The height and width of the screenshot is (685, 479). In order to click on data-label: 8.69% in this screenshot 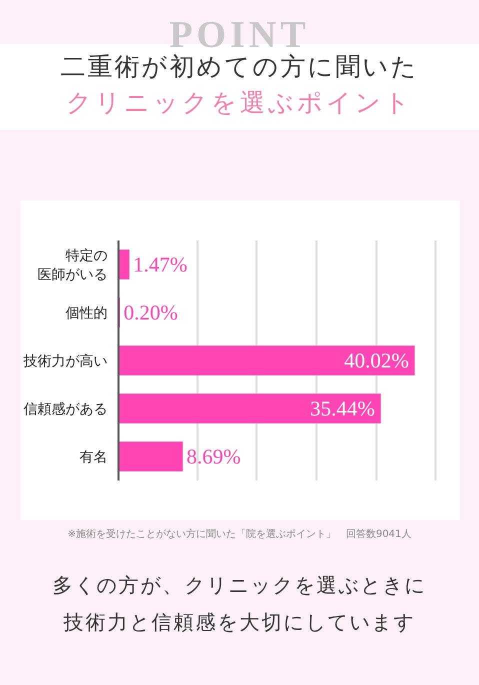, I will do `click(213, 456)`.